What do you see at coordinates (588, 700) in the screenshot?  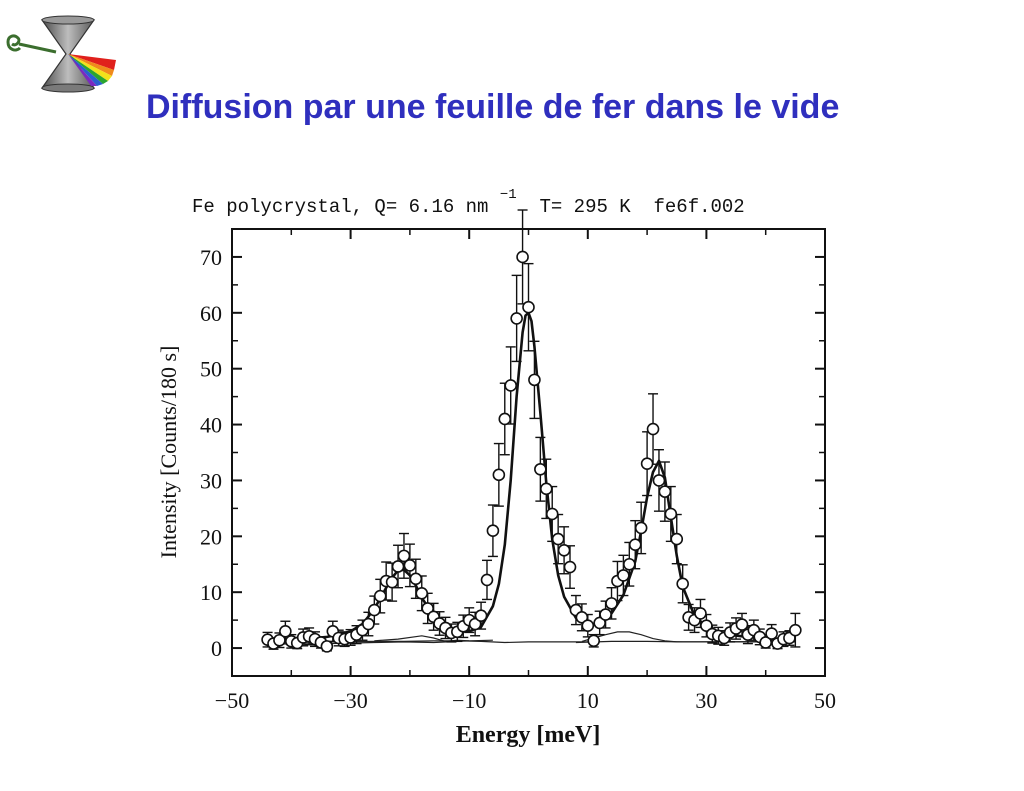 I see `x-tick-label: 10` at bounding box center [588, 700].